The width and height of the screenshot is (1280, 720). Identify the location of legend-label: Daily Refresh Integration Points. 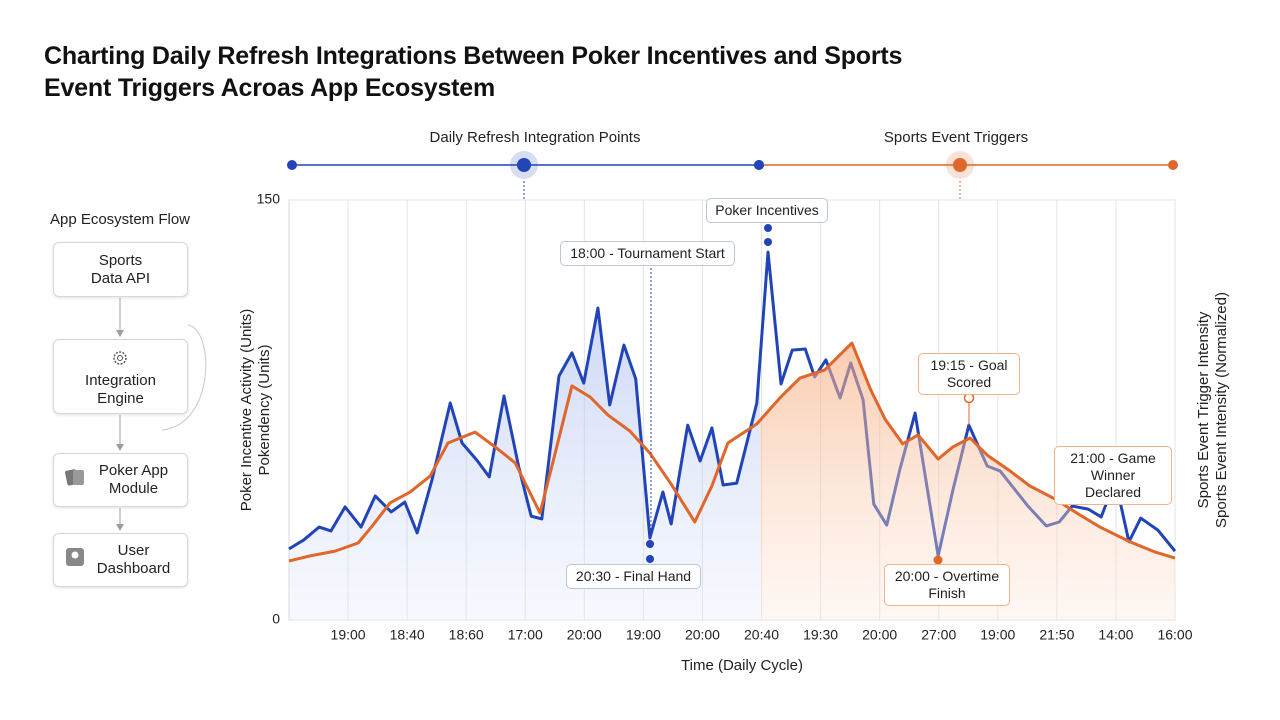
(535, 137).